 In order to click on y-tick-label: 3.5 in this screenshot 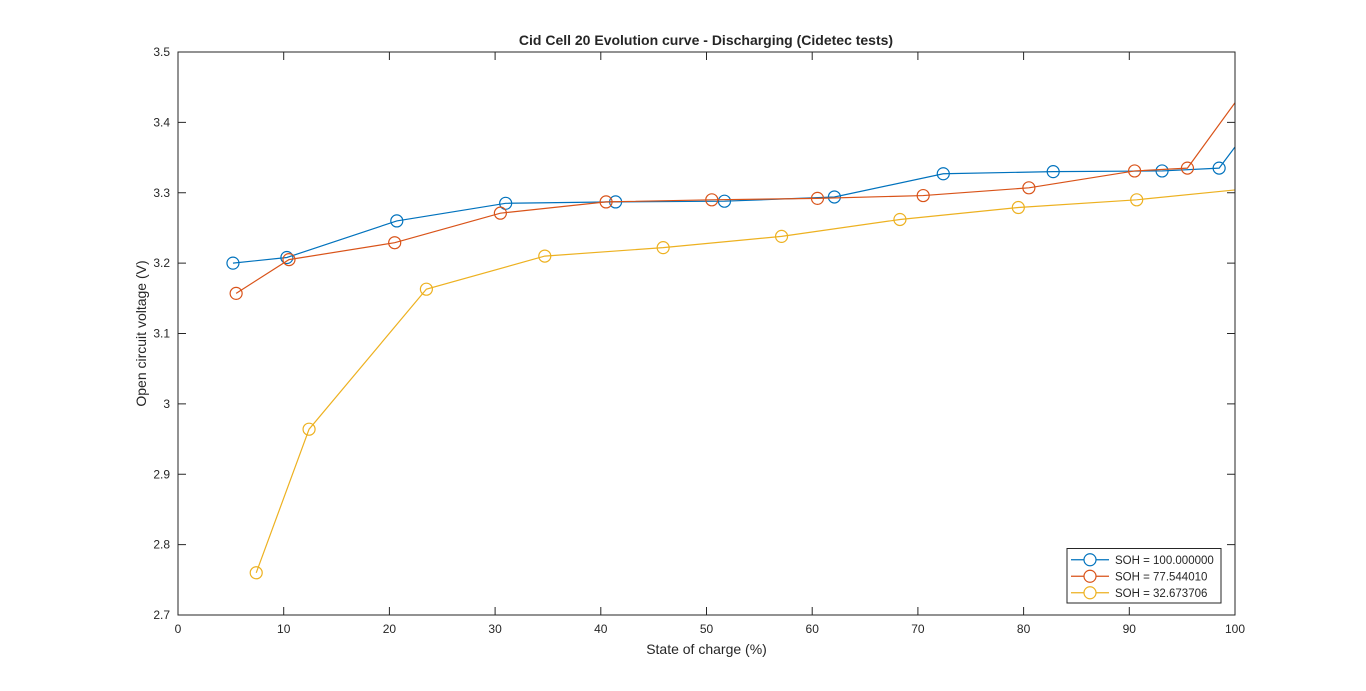, I will do `click(161, 52)`.